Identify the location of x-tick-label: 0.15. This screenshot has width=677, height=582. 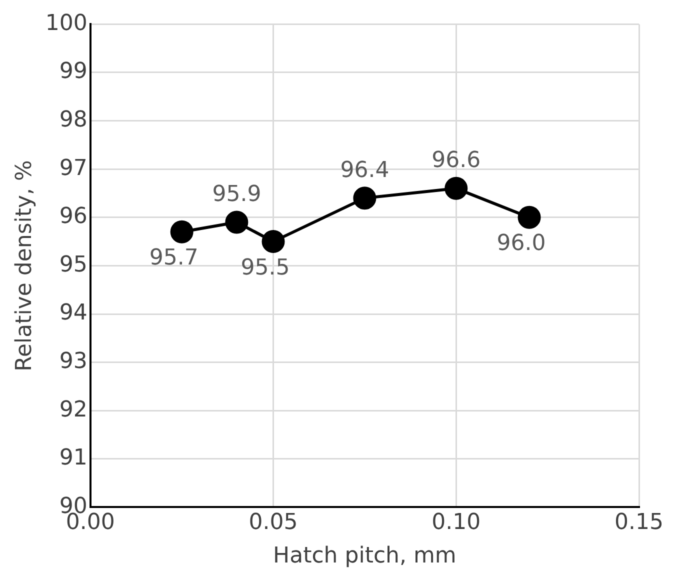
(639, 523).